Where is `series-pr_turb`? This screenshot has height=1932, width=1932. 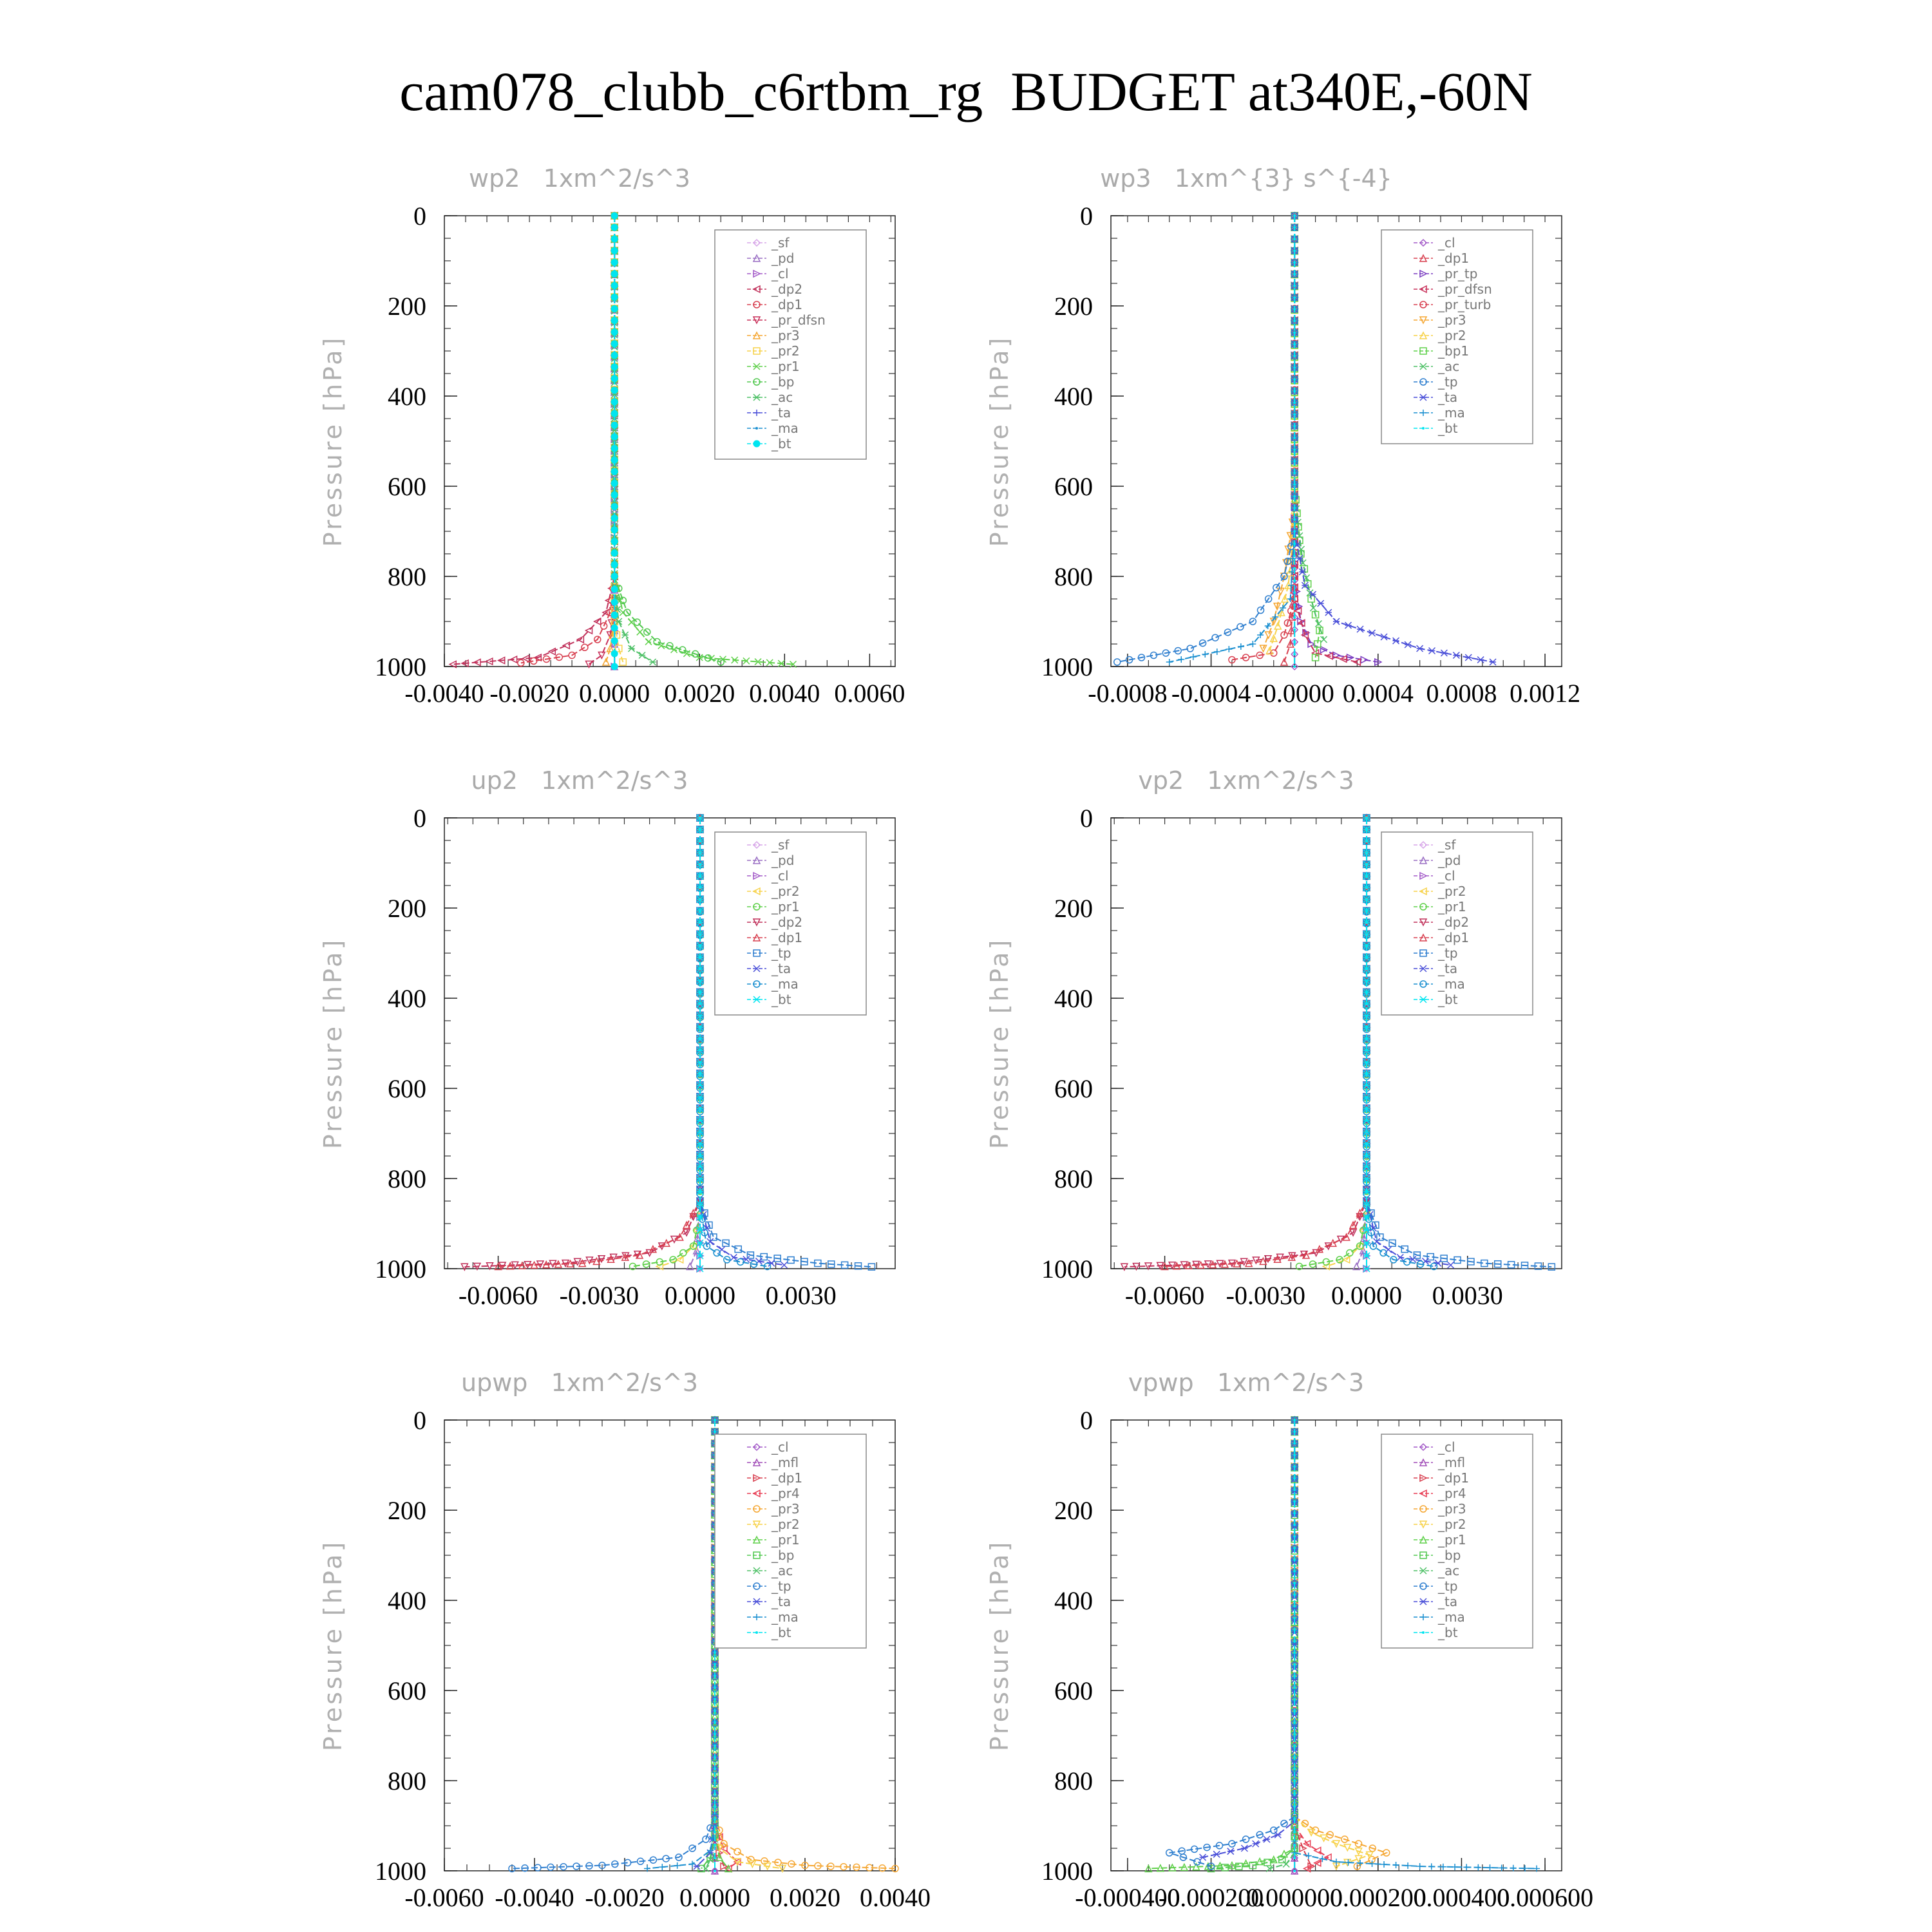 series-pr_turb is located at coordinates (1263, 438).